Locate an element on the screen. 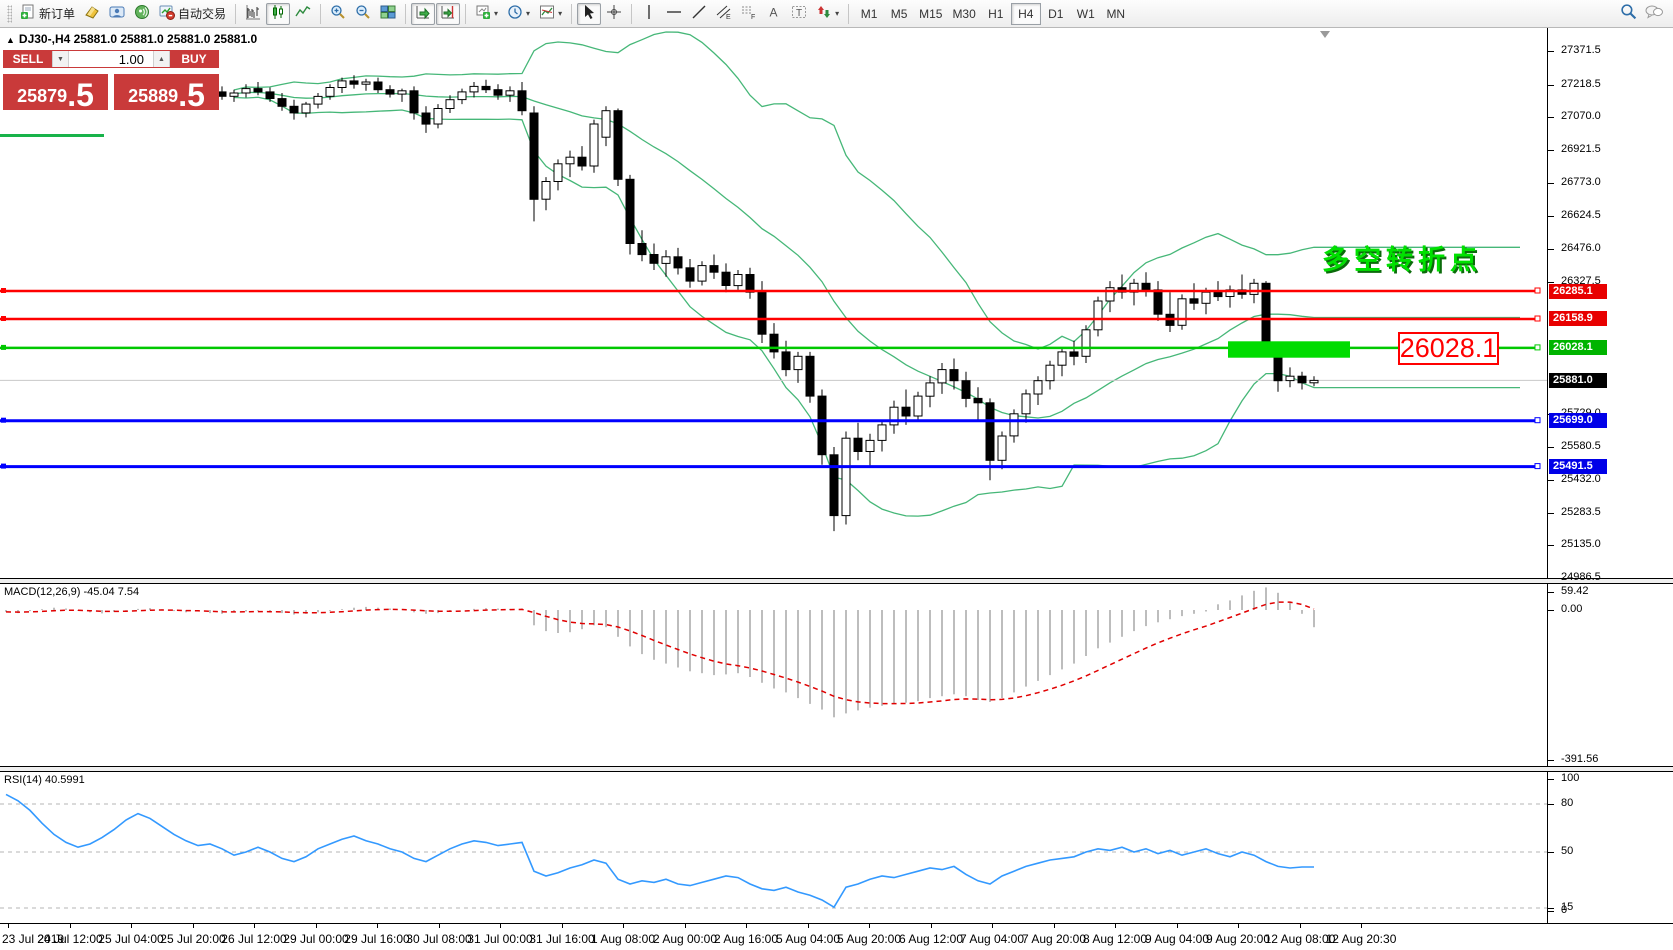 This screenshot has height=950, width=1673. horizontal-line-button is located at coordinates (674, 14).